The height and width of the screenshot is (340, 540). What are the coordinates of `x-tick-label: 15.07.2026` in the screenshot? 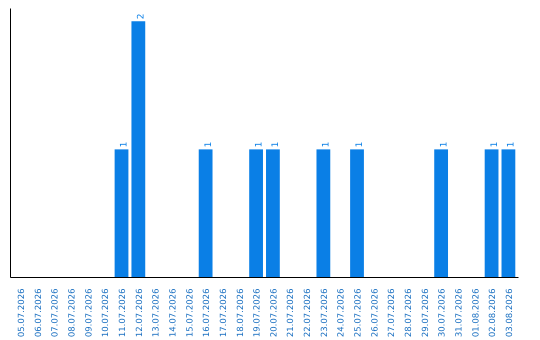 It's located at (190, 313).